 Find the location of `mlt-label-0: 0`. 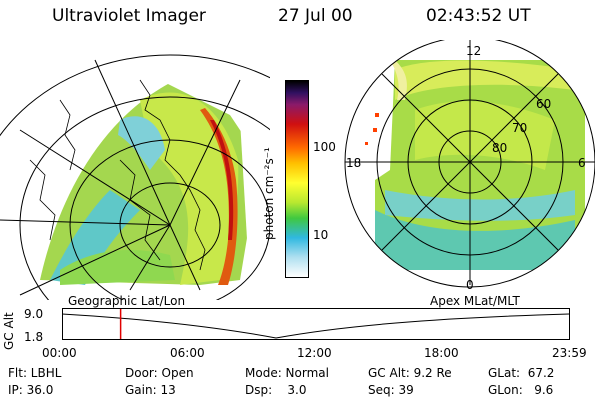

mlt-label-0: 0 is located at coordinates (470, 285).